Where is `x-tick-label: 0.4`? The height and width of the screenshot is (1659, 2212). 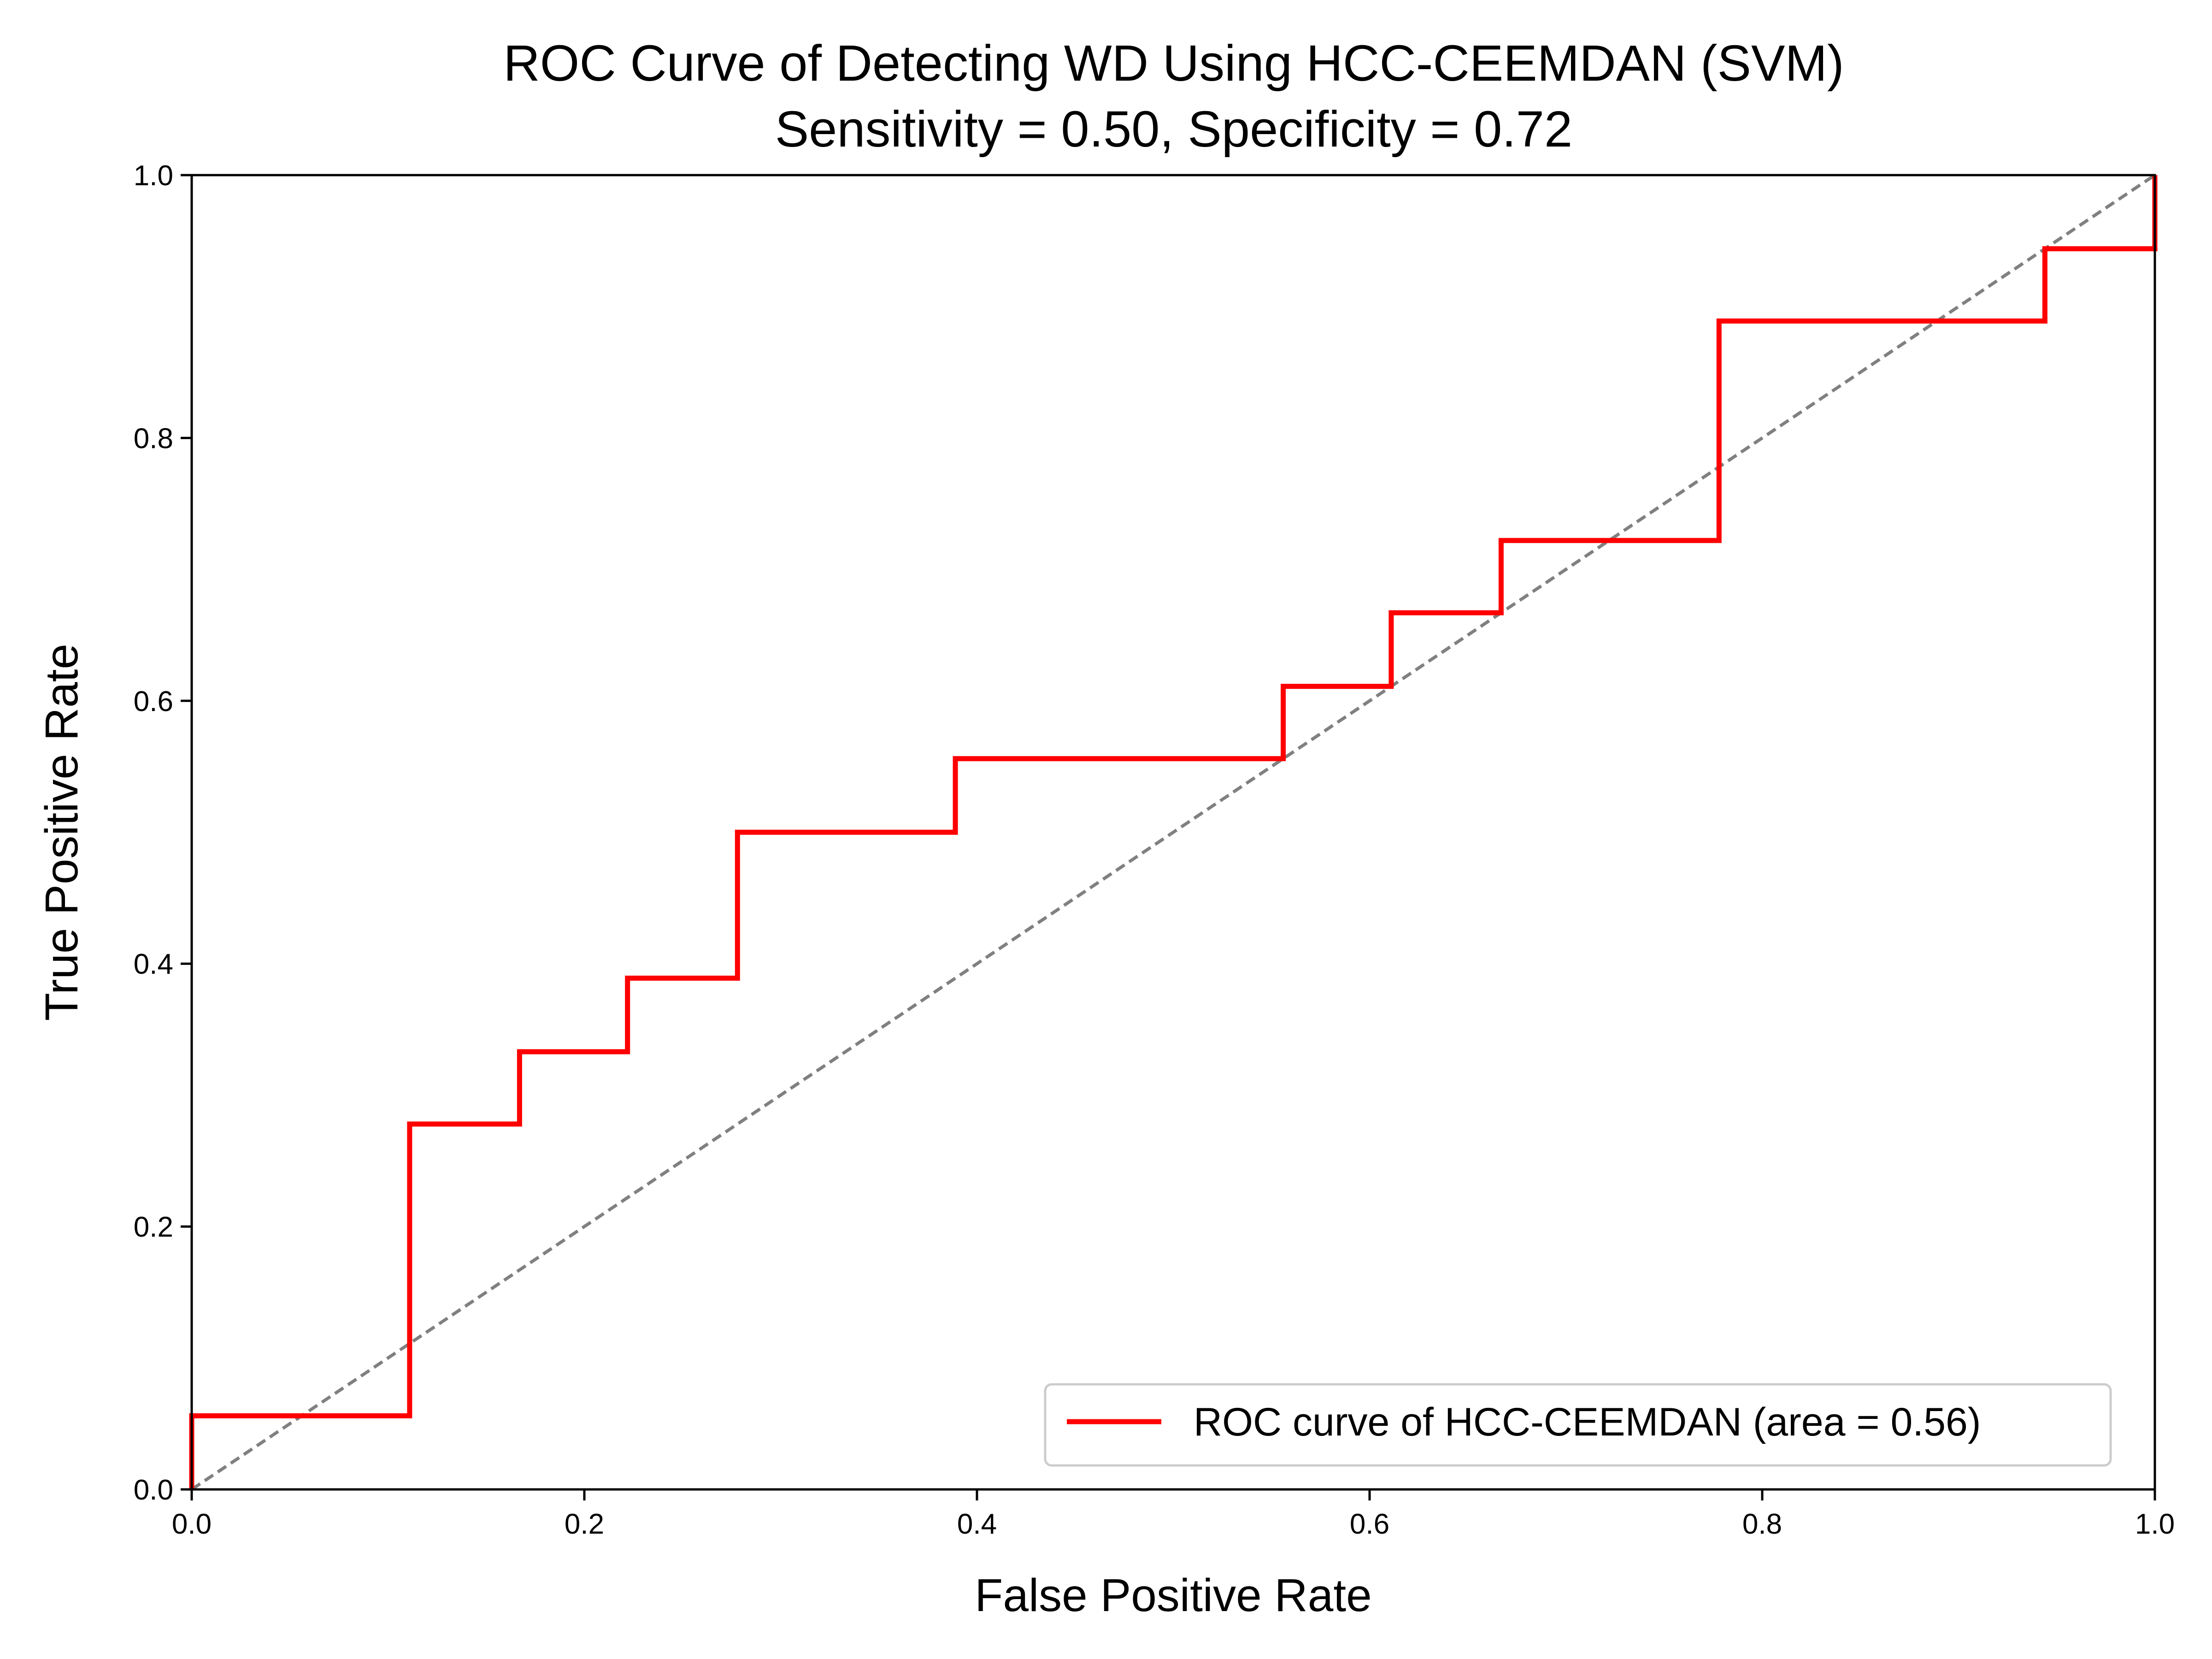 x-tick-label: 0.4 is located at coordinates (977, 1524).